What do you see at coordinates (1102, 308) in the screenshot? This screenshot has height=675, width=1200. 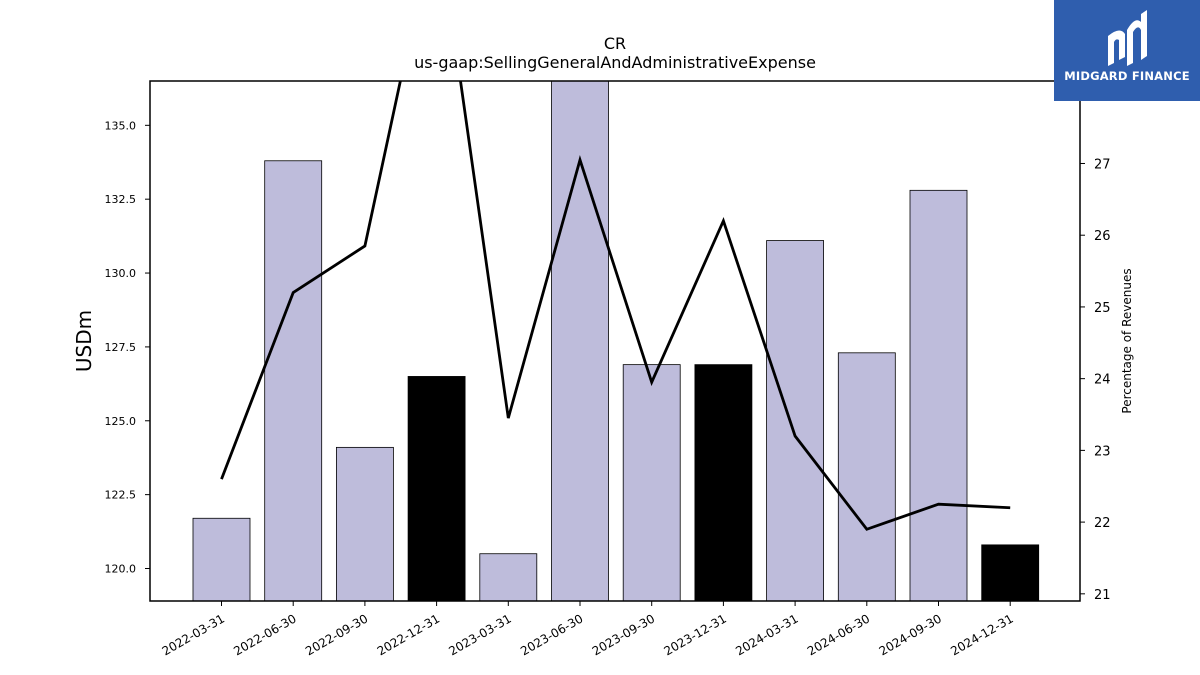 I see `y2-tick-label: 25` at bounding box center [1102, 308].